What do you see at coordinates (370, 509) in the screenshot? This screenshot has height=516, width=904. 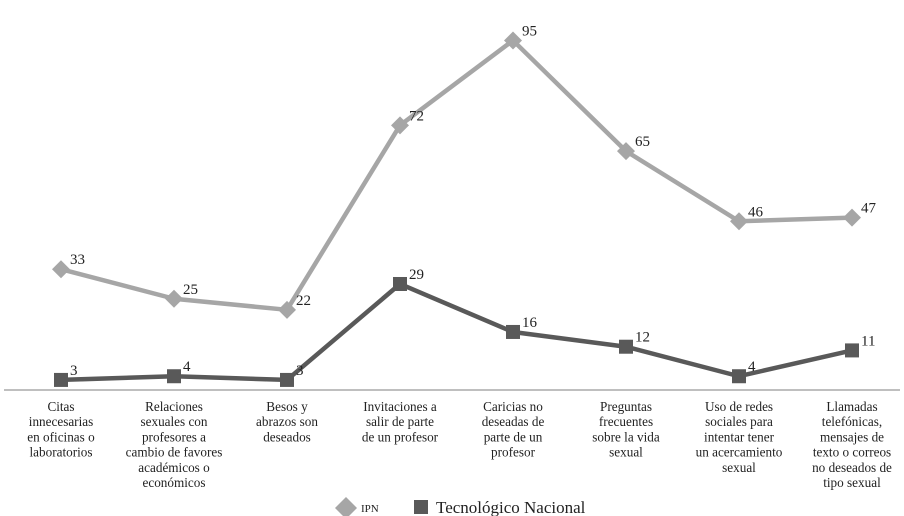 I see `legend-label-ipn: IPN` at bounding box center [370, 509].